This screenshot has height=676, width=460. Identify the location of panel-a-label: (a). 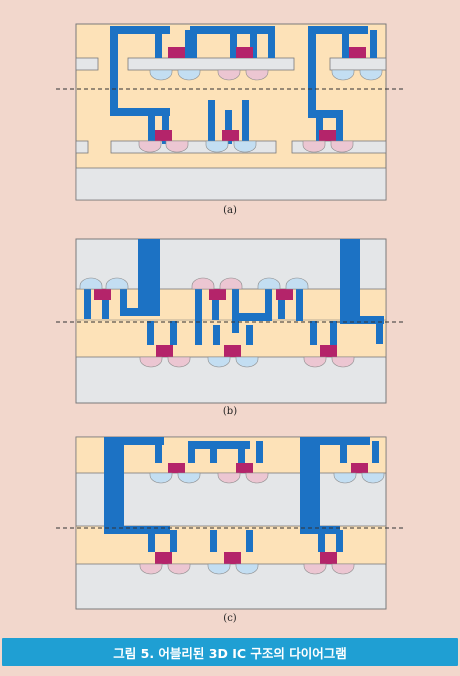
(230, 210).